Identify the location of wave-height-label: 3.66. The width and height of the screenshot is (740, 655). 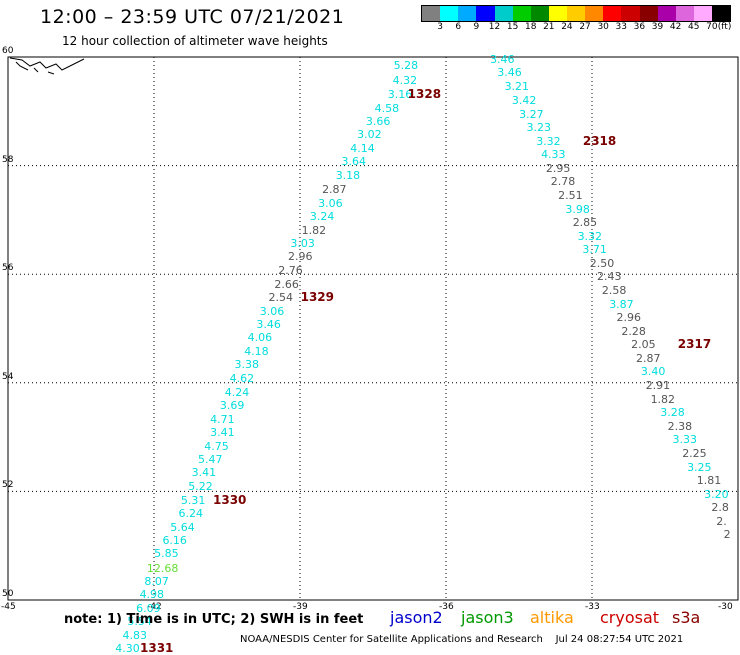
(378, 122).